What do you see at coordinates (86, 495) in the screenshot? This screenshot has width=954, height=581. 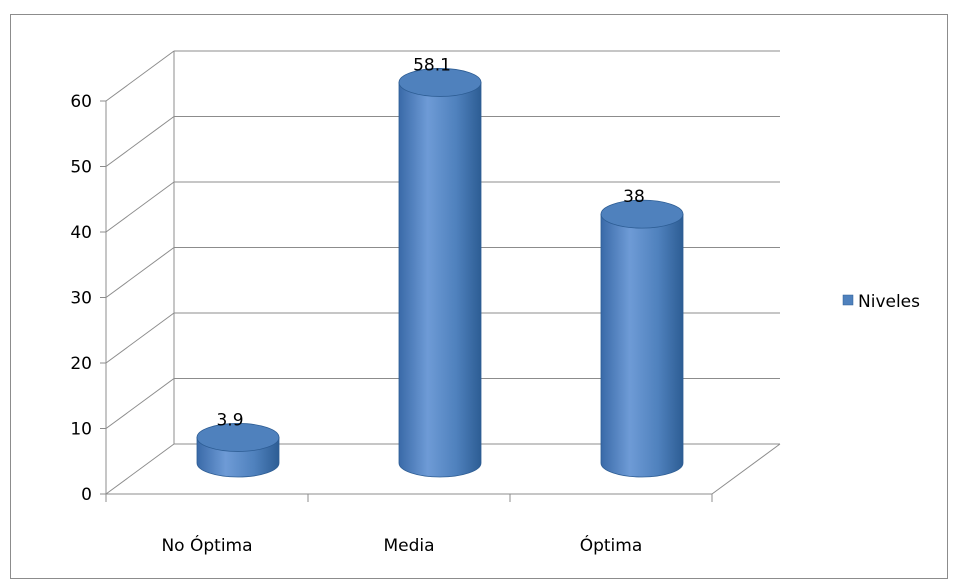 I see `y-tick-label: 0` at bounding box center [86, 495].